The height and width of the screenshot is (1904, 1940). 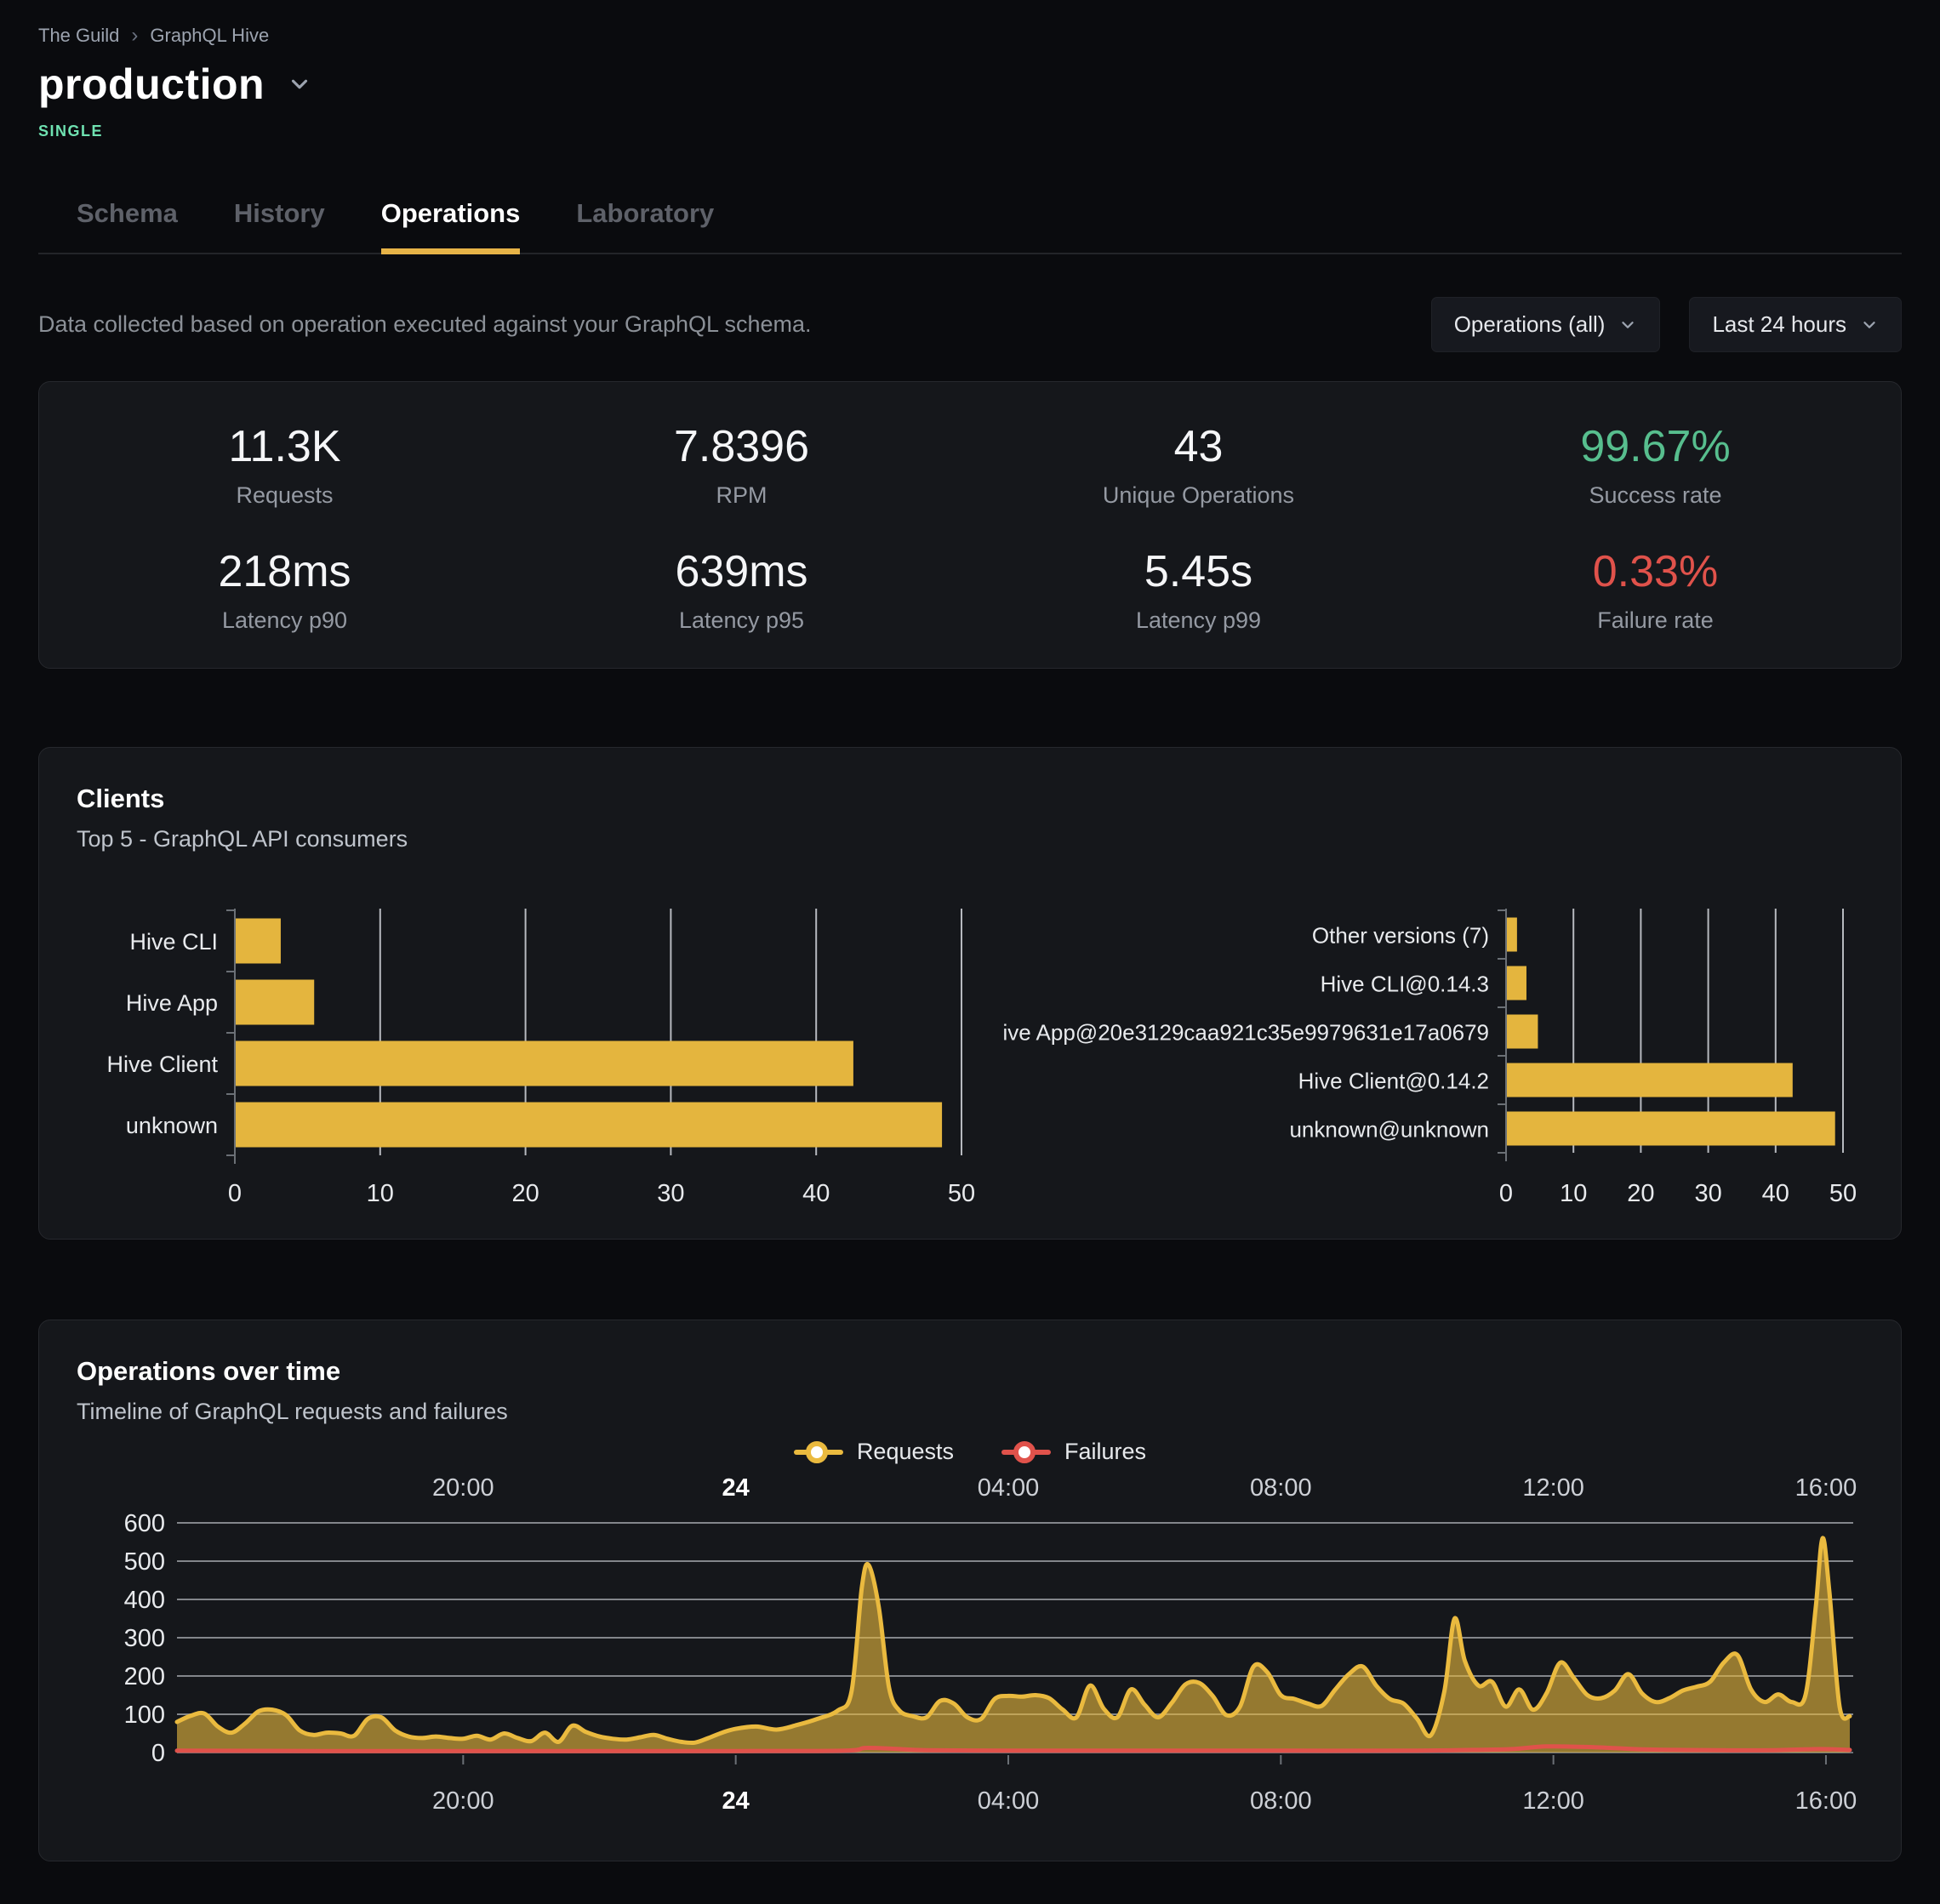 What do you see at coordinates (172, 1125) in the screenshot?
I see `svg-text: unknown` at bounding box center [172, 1125].